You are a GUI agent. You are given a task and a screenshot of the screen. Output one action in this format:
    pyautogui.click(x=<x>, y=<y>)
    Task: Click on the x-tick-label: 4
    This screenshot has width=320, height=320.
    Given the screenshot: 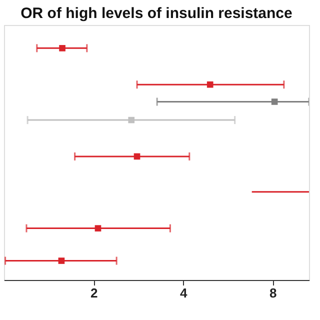 What is the action you would take?
    pyautogui.click(x=184, y=293)
    